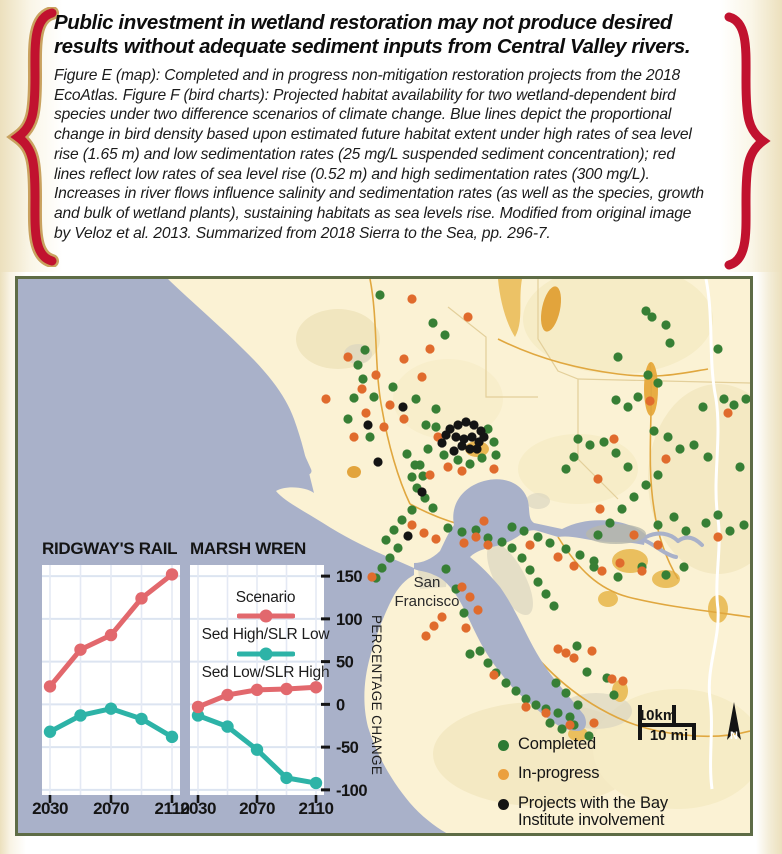 The width and height of the screenshot is (782, 854). I want to click on marsh-wren-chart: 2030 2070 2110, so click(257, 691).